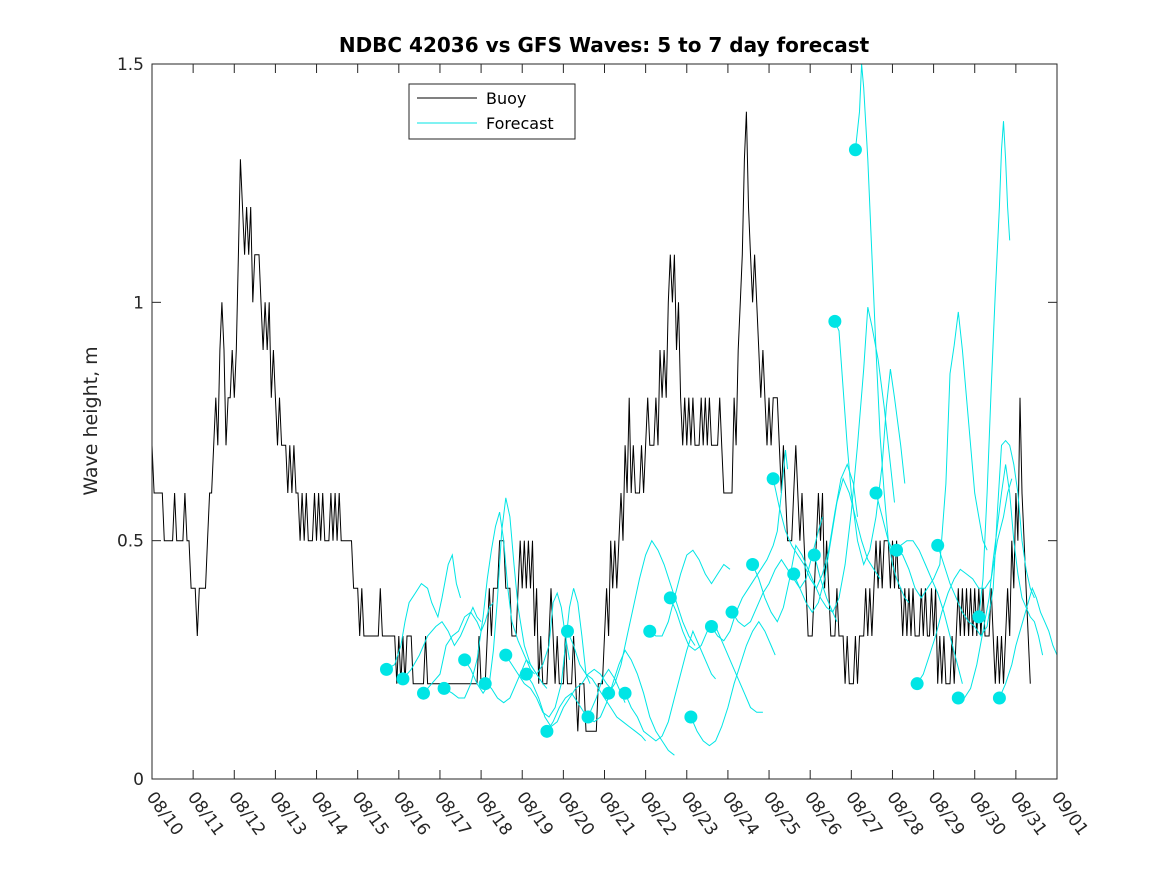  I want to click on legend: Buoy Forecast, so click(492, 111).